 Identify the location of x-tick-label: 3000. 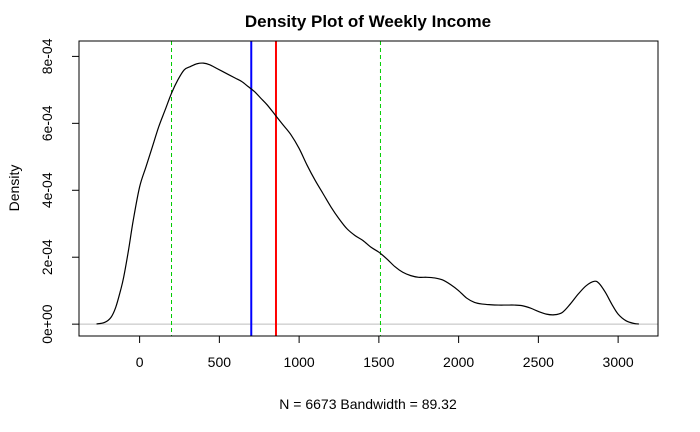
(618, 362).